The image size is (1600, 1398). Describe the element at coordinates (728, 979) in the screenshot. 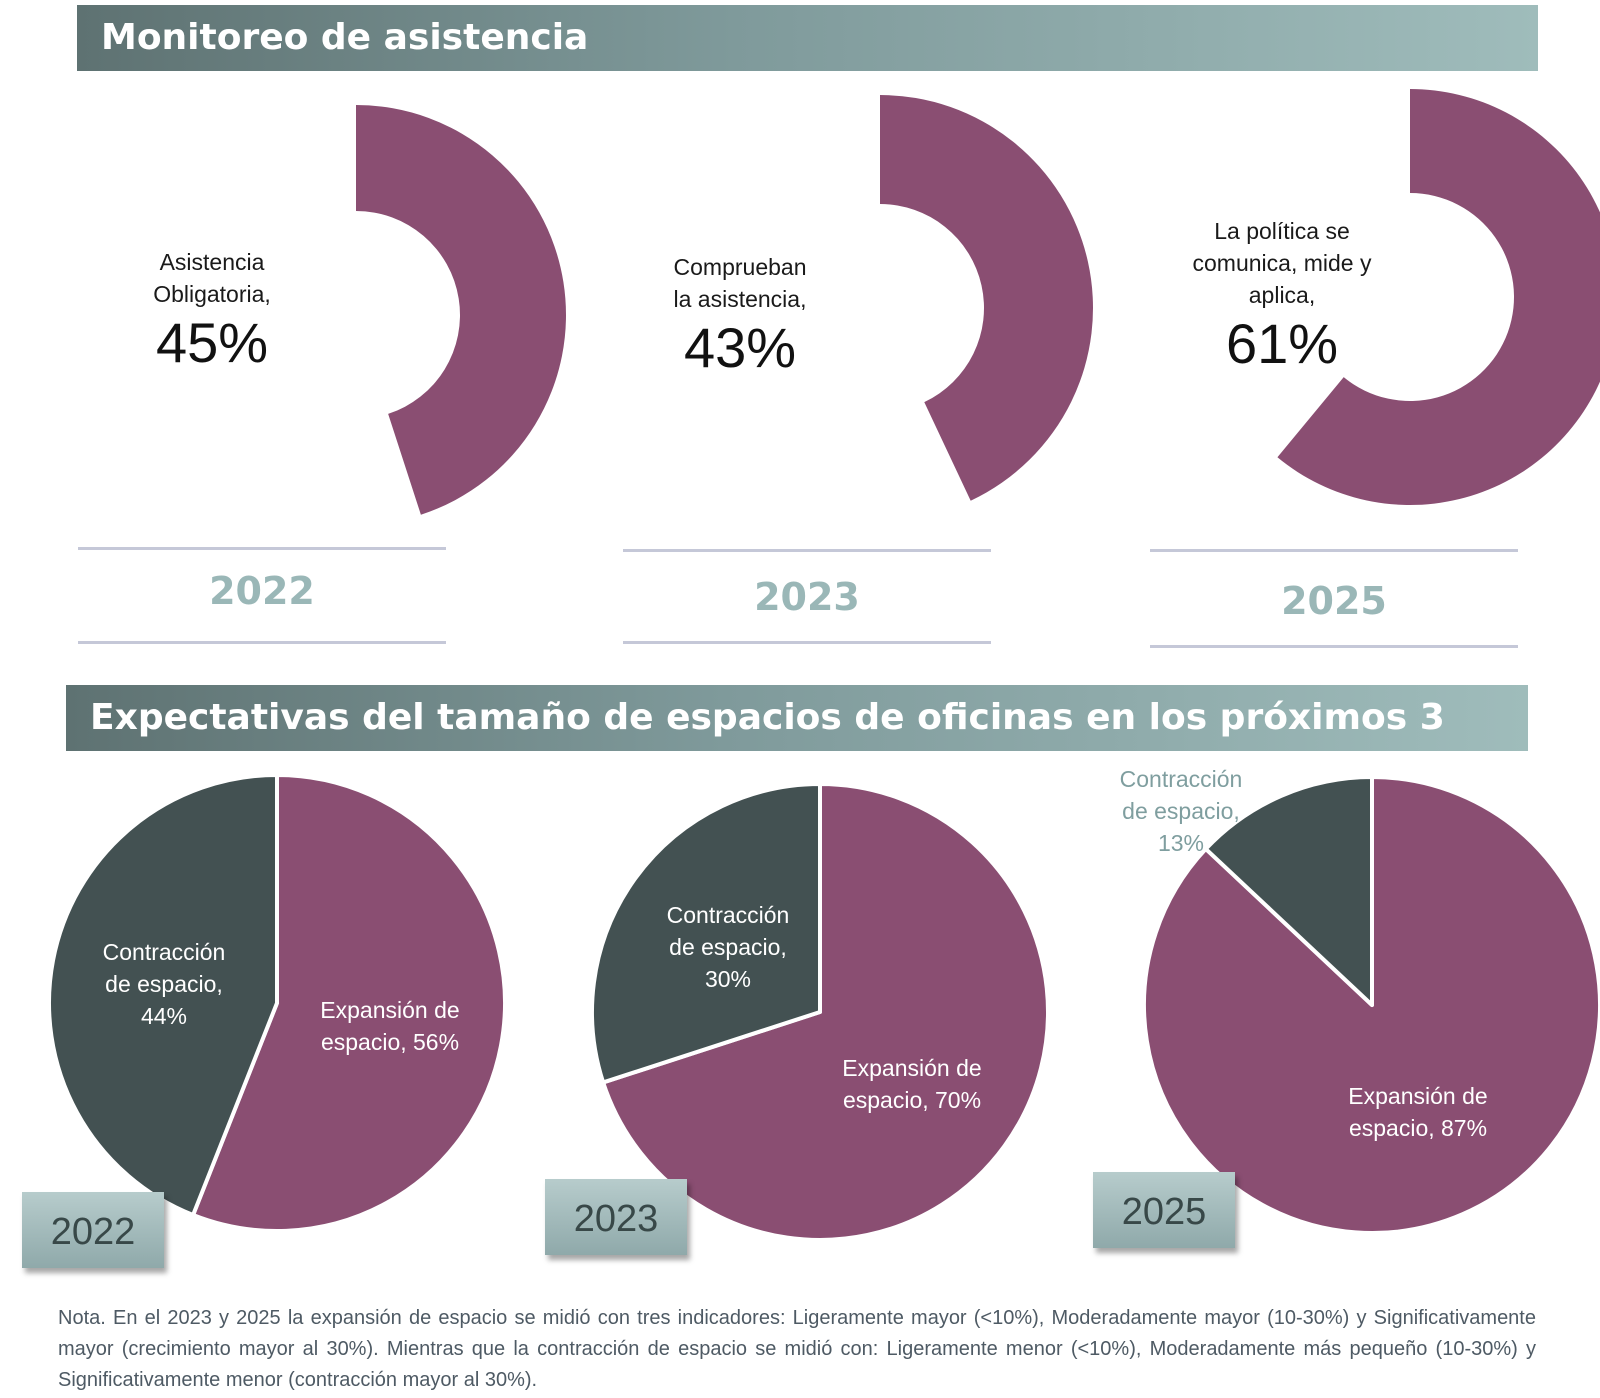

I see `slice-label-line: 30%` at that location.